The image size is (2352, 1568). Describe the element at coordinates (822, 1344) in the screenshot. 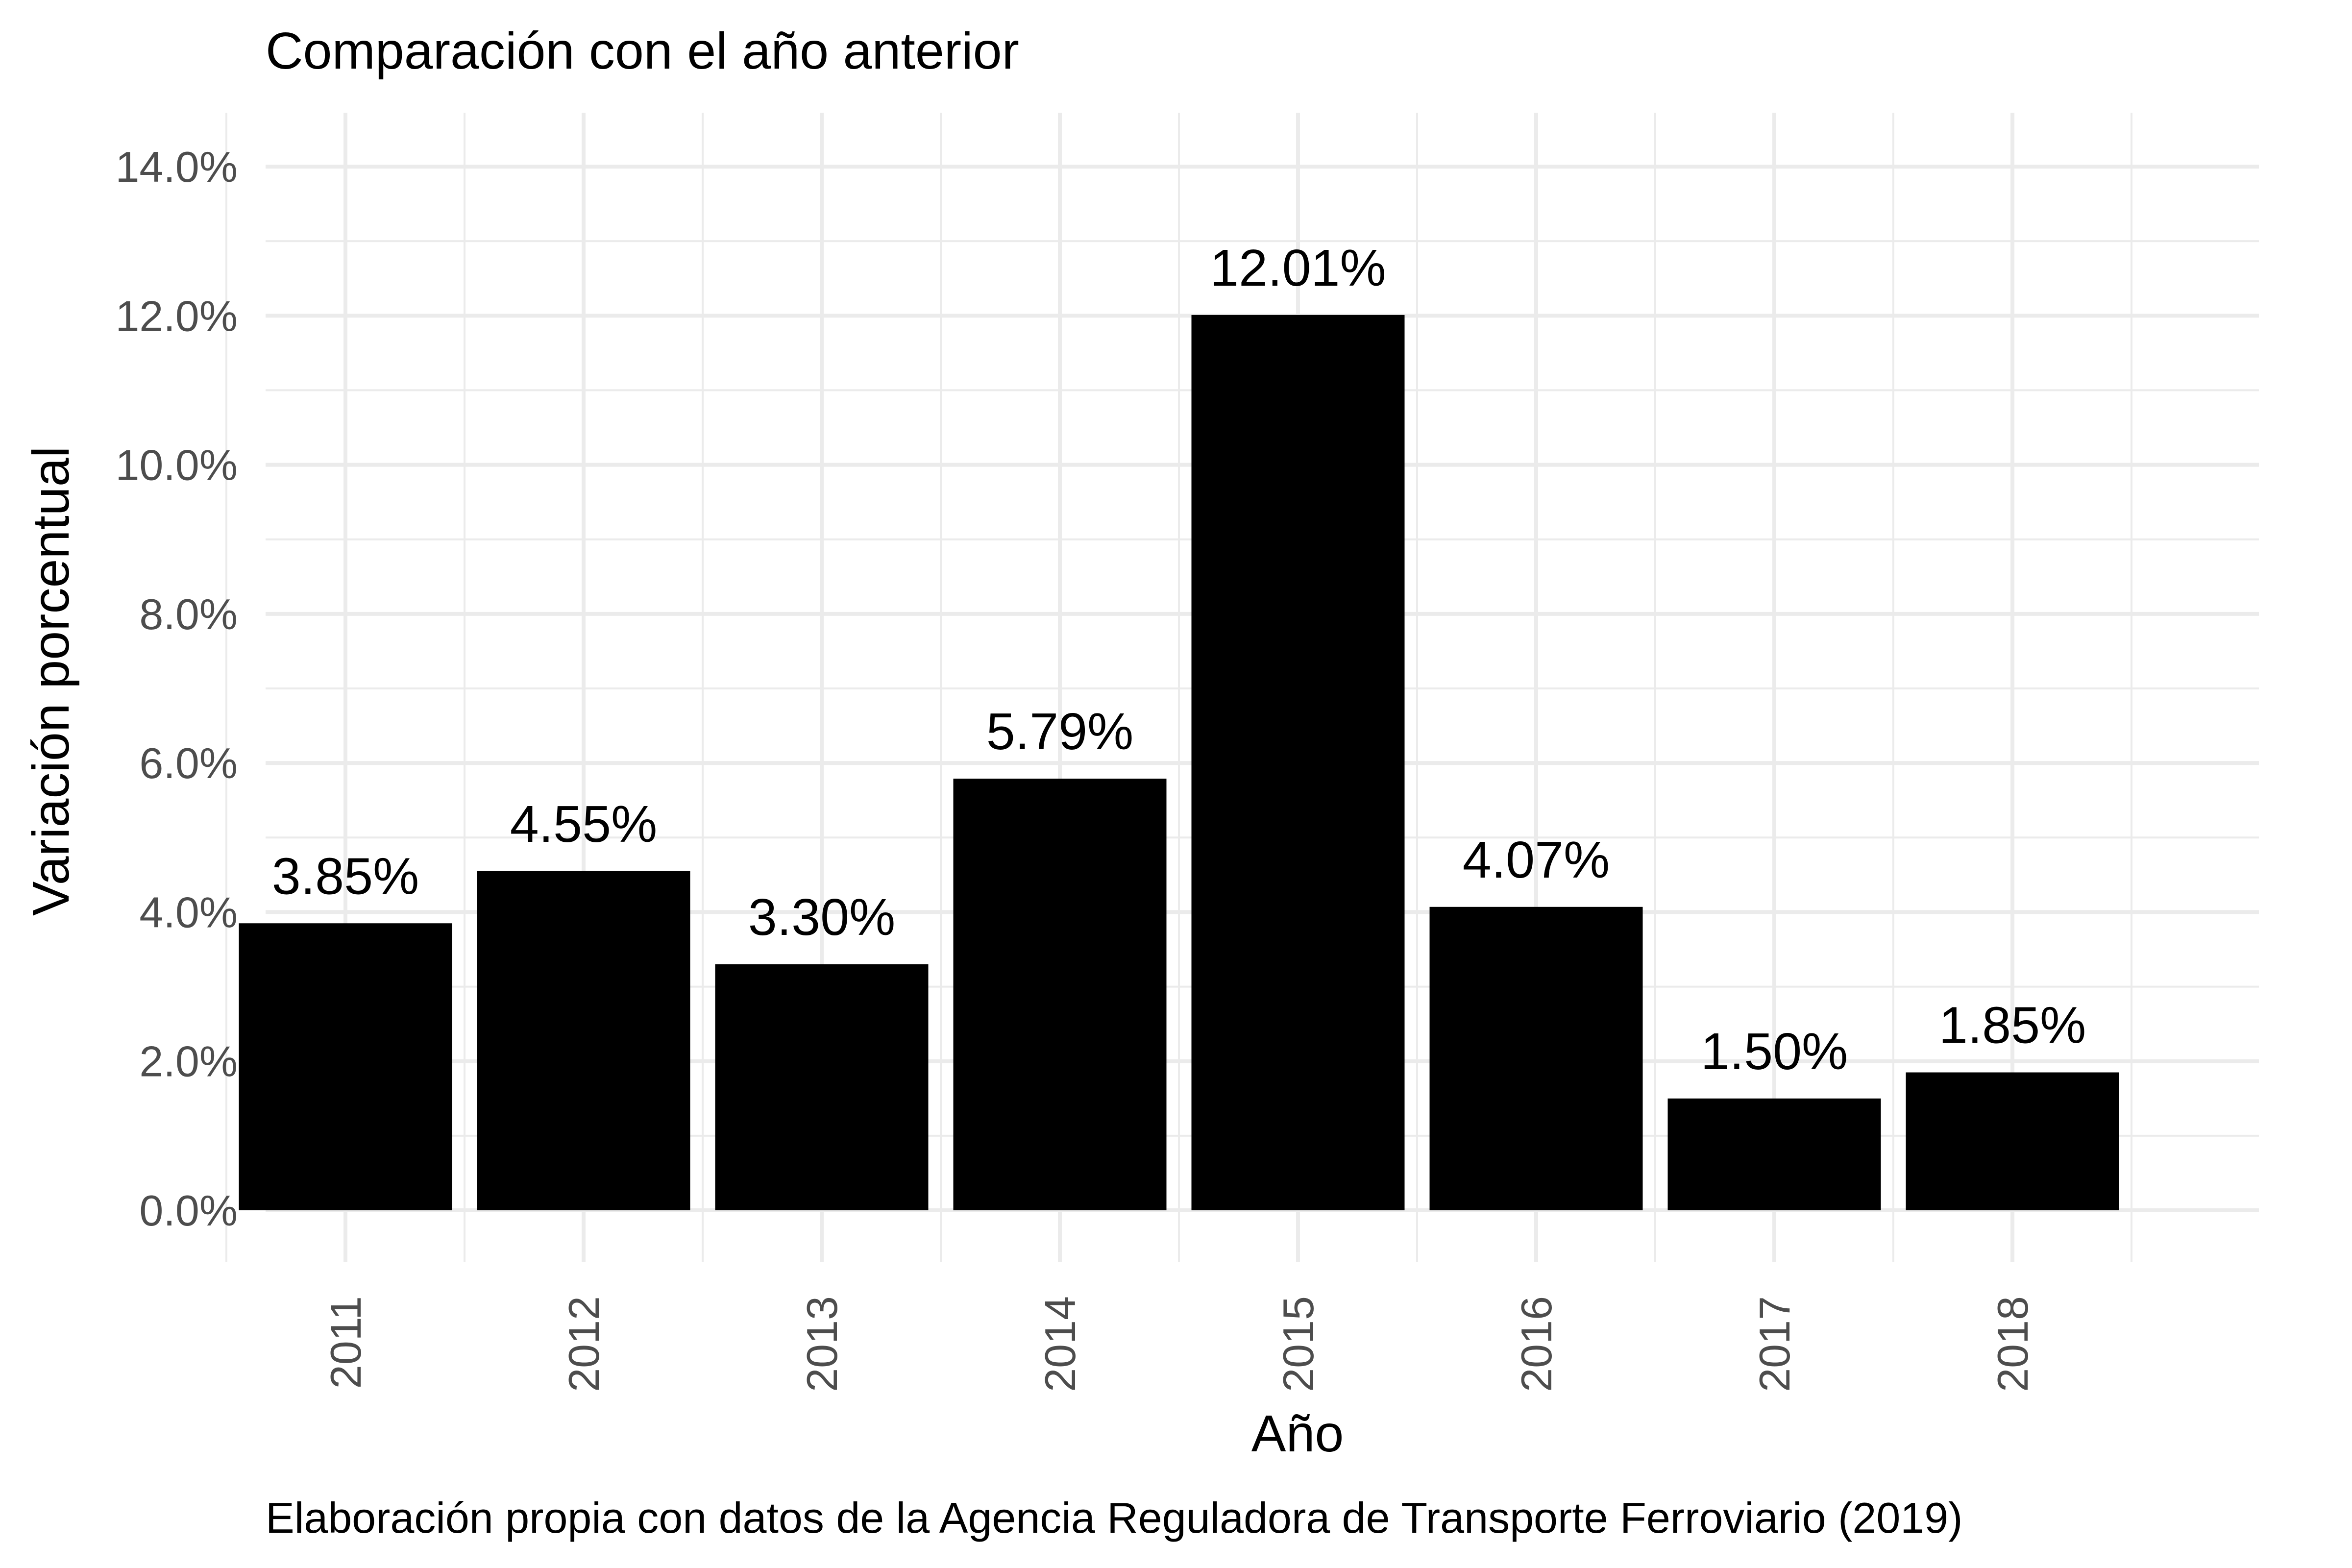

I see `x-tick-label: 2013` at that location.